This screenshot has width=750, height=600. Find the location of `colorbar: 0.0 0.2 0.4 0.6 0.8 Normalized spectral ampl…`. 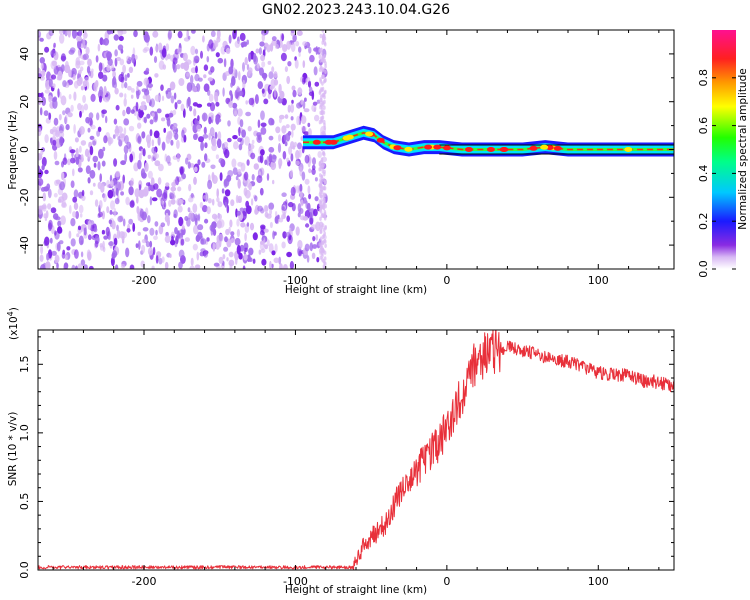

colorbar: 0.0 0.2 0.4 0.6 0.8 Normalized spectral ampl… is located at coordinates (723, 154).